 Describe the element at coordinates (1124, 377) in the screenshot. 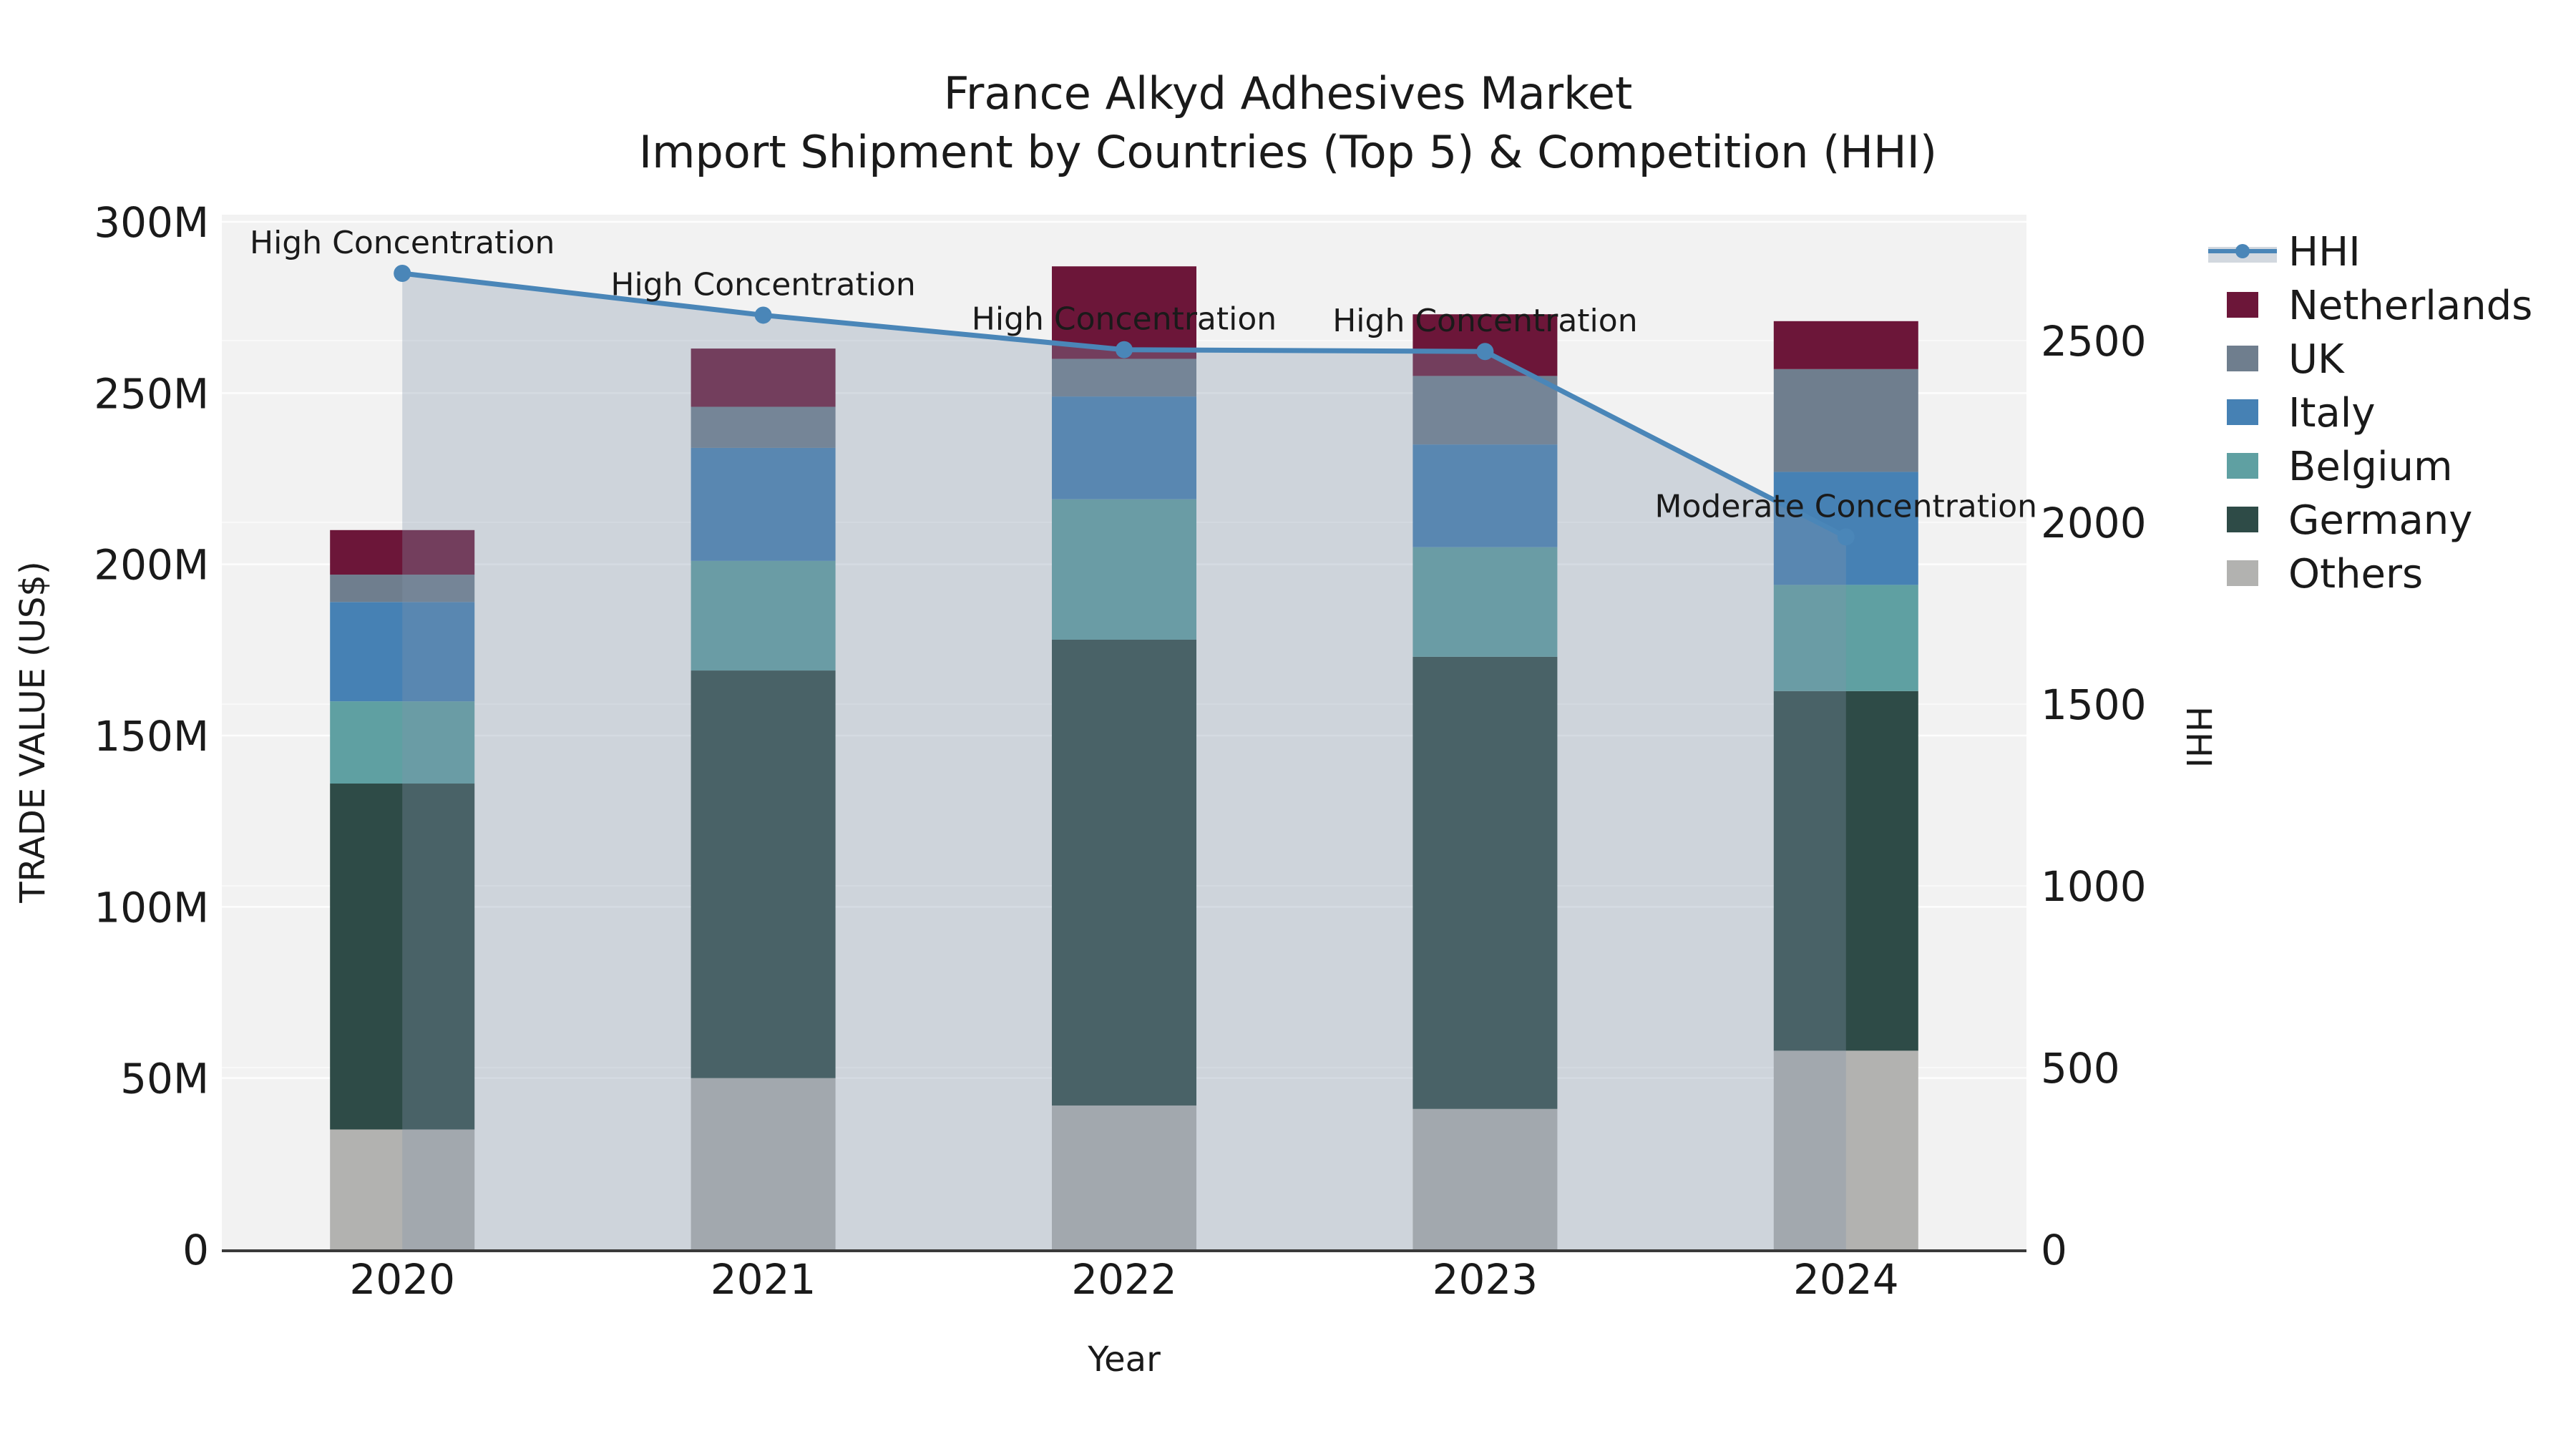

I see `bar-segment-uk-2022` at that location.